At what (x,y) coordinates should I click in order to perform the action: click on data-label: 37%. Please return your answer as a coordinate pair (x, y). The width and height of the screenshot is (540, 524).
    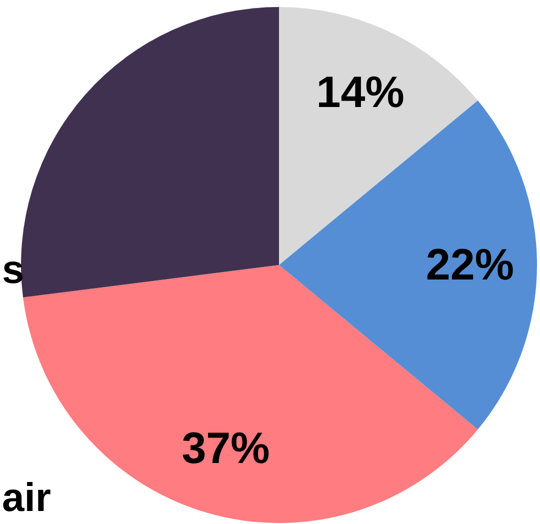
    Looking at the image, I should click on (226, 448).